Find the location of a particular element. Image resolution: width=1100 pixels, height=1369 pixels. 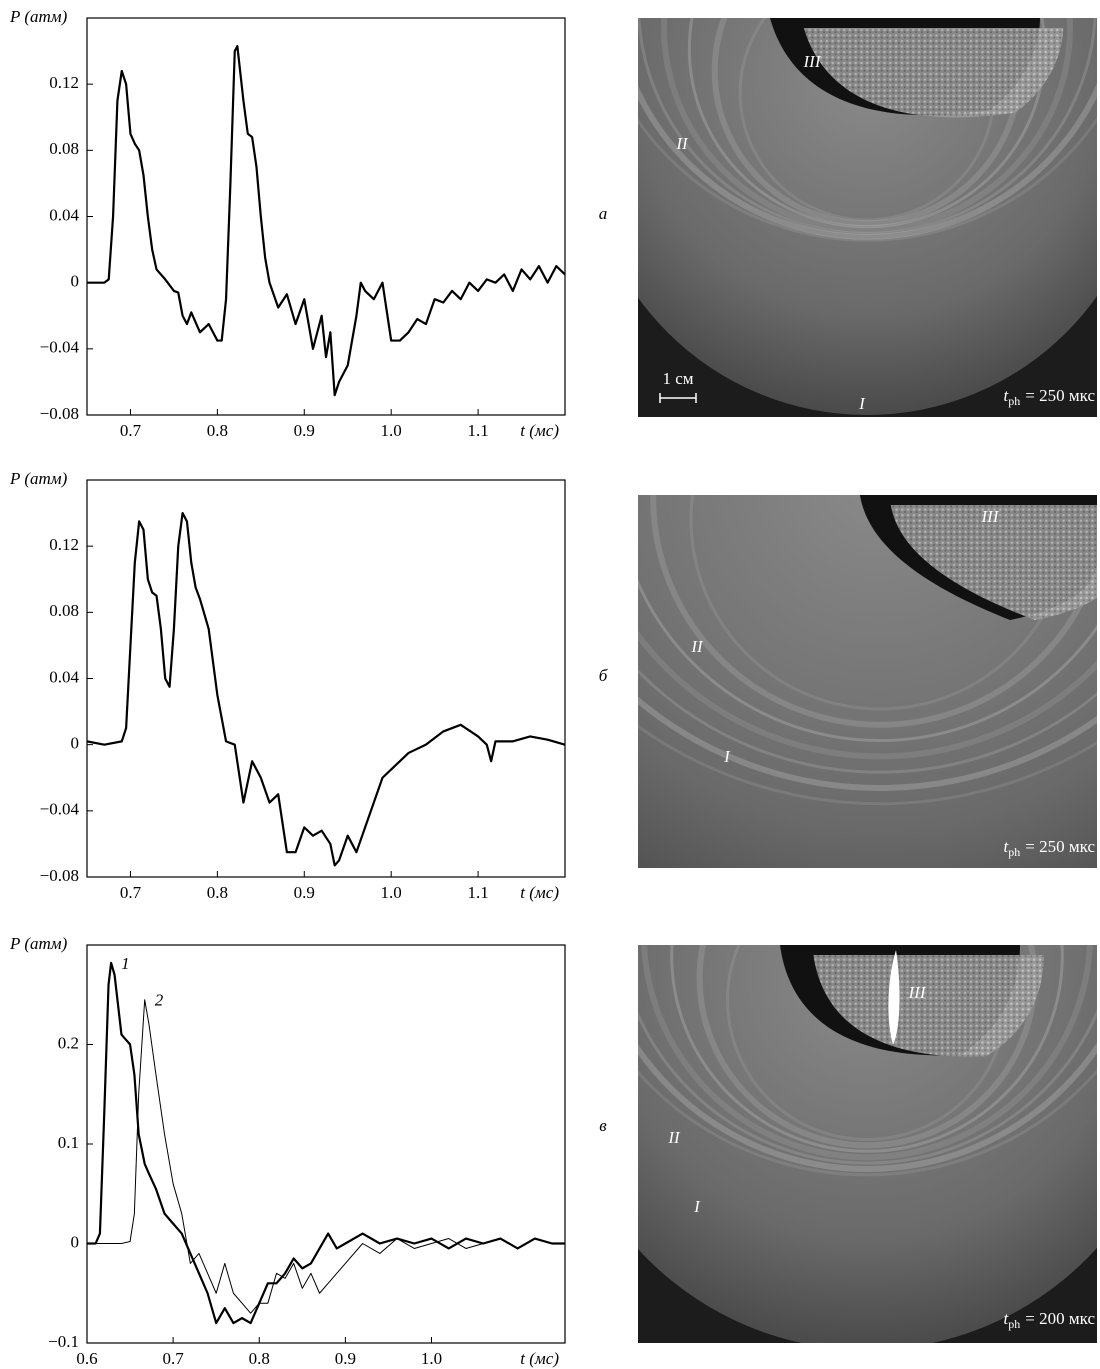

scale-bar-label: 1 см is located at coordinates (677, 378).